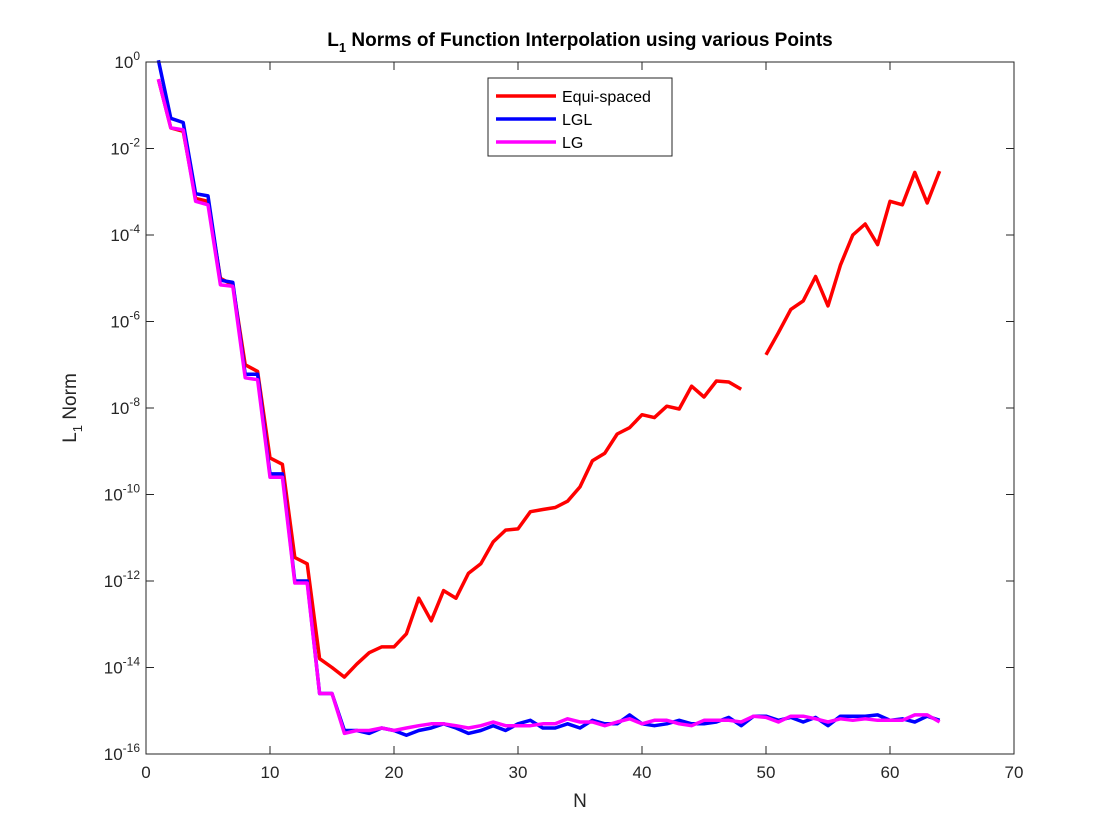 The width and height of the screenshot is (1120, 840). I want to click on y-tick-label: 10⁻⁶, so click(125, 320).